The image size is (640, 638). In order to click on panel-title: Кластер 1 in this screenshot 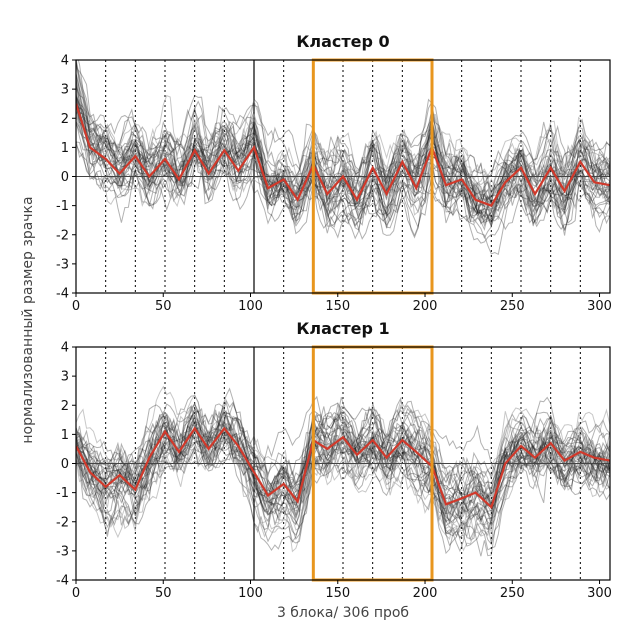, I will do `click(342, 328)`.